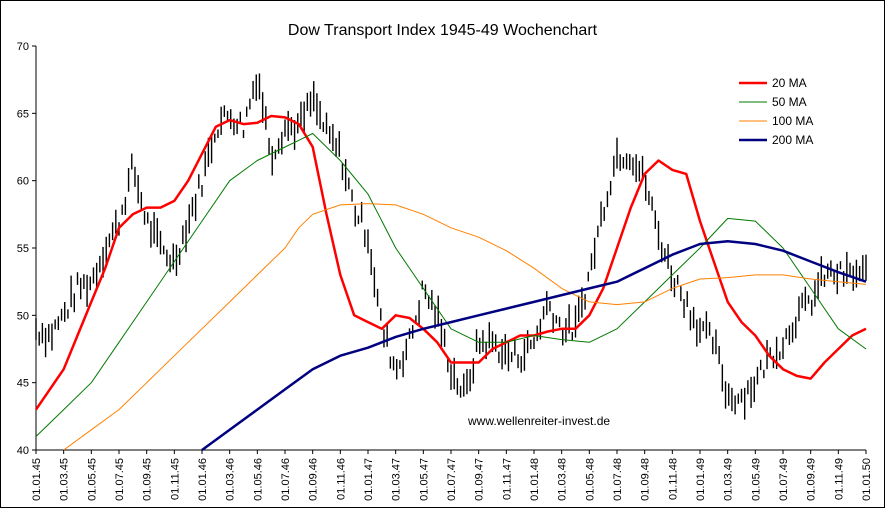  Describe the element at coordinates (729, 479) in the screenshot. I see `x-tick-label: 01.03.49` at that location.